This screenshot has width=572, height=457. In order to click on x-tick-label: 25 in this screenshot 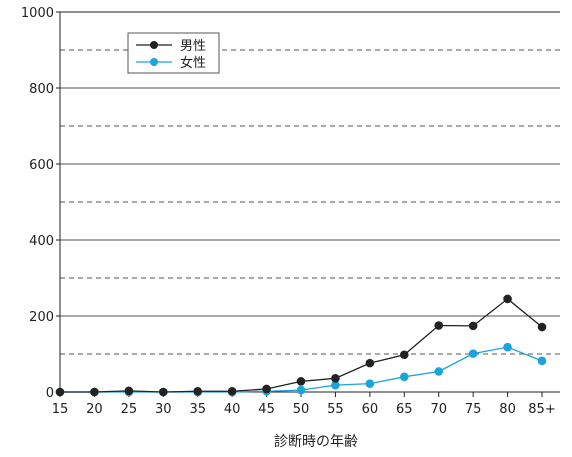, I will do `click(129, 409)`.